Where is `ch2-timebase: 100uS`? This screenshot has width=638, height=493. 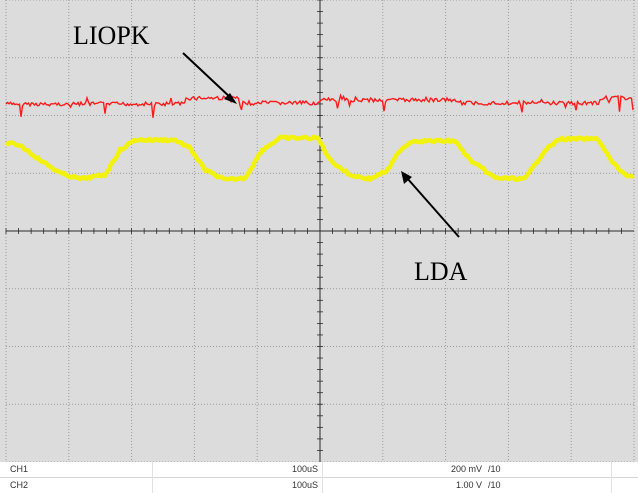 ch2-timebase: 100uS is located at coordinates (304, 485).